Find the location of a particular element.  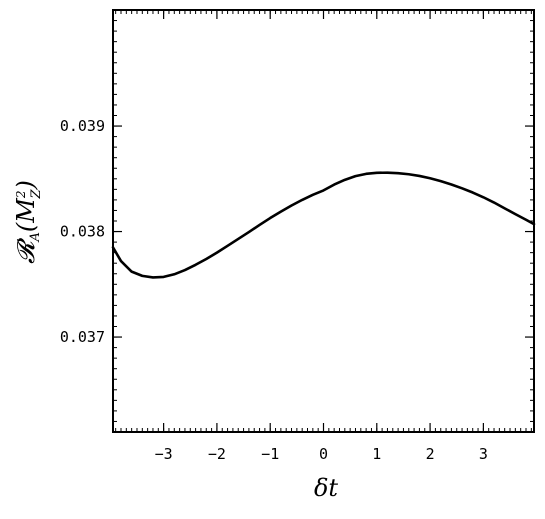

y-axis-title-mass-superscript: 2 is located at coordinates (21, 195).